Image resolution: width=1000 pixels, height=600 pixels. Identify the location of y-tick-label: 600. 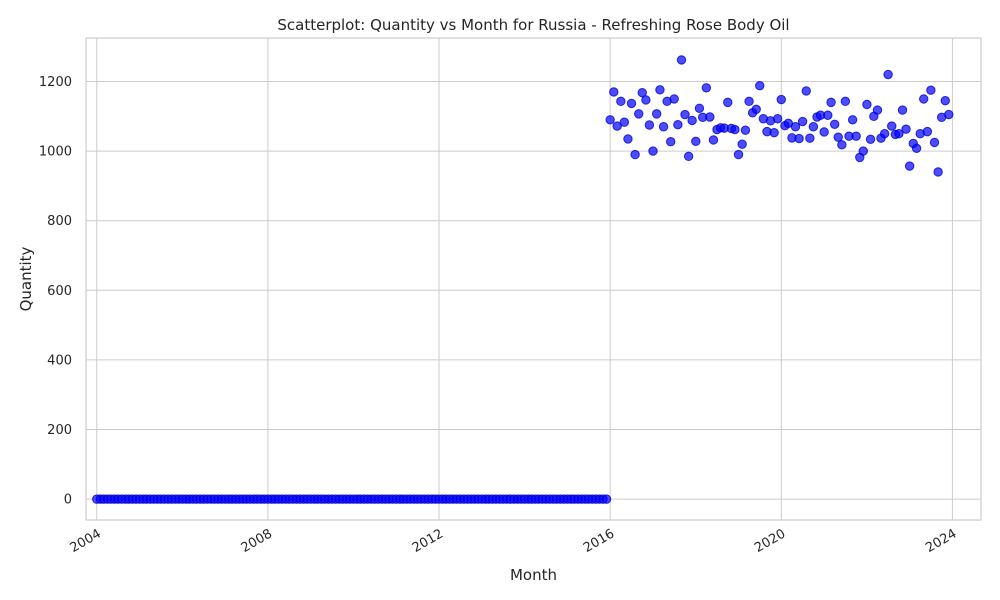
(59, 291).